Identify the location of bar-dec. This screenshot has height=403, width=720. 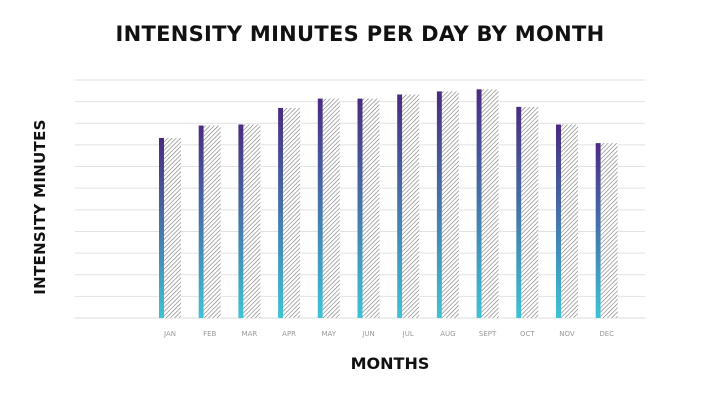
(606, 230).